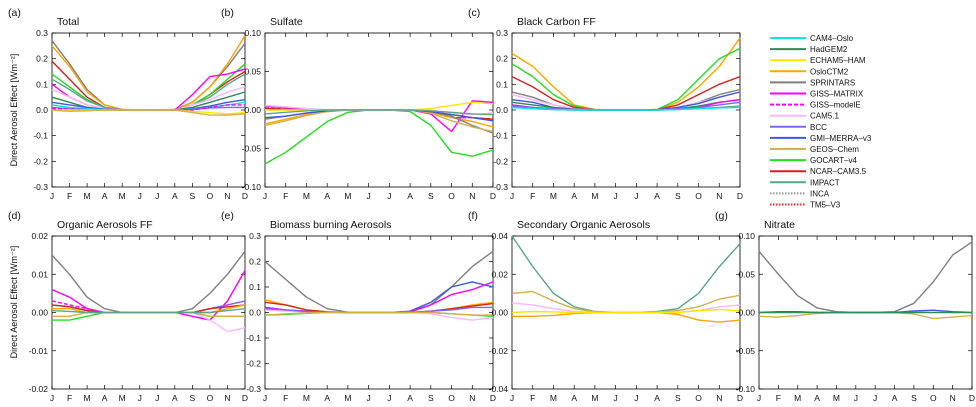 The height and width of the screenshot is (407, 976). What do you see at coordinates (812, 82) in the screenshot?
I see `legend-item: SPRINTARS` at bounding box center [812, 82].